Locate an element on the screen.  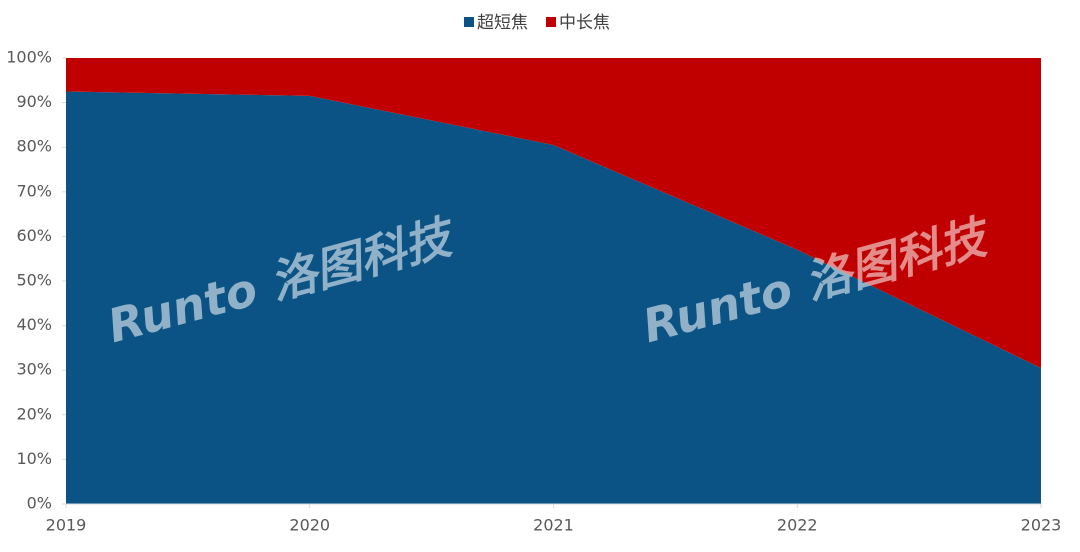
y-tick-label: 100% is located at coordinates (29, 57).